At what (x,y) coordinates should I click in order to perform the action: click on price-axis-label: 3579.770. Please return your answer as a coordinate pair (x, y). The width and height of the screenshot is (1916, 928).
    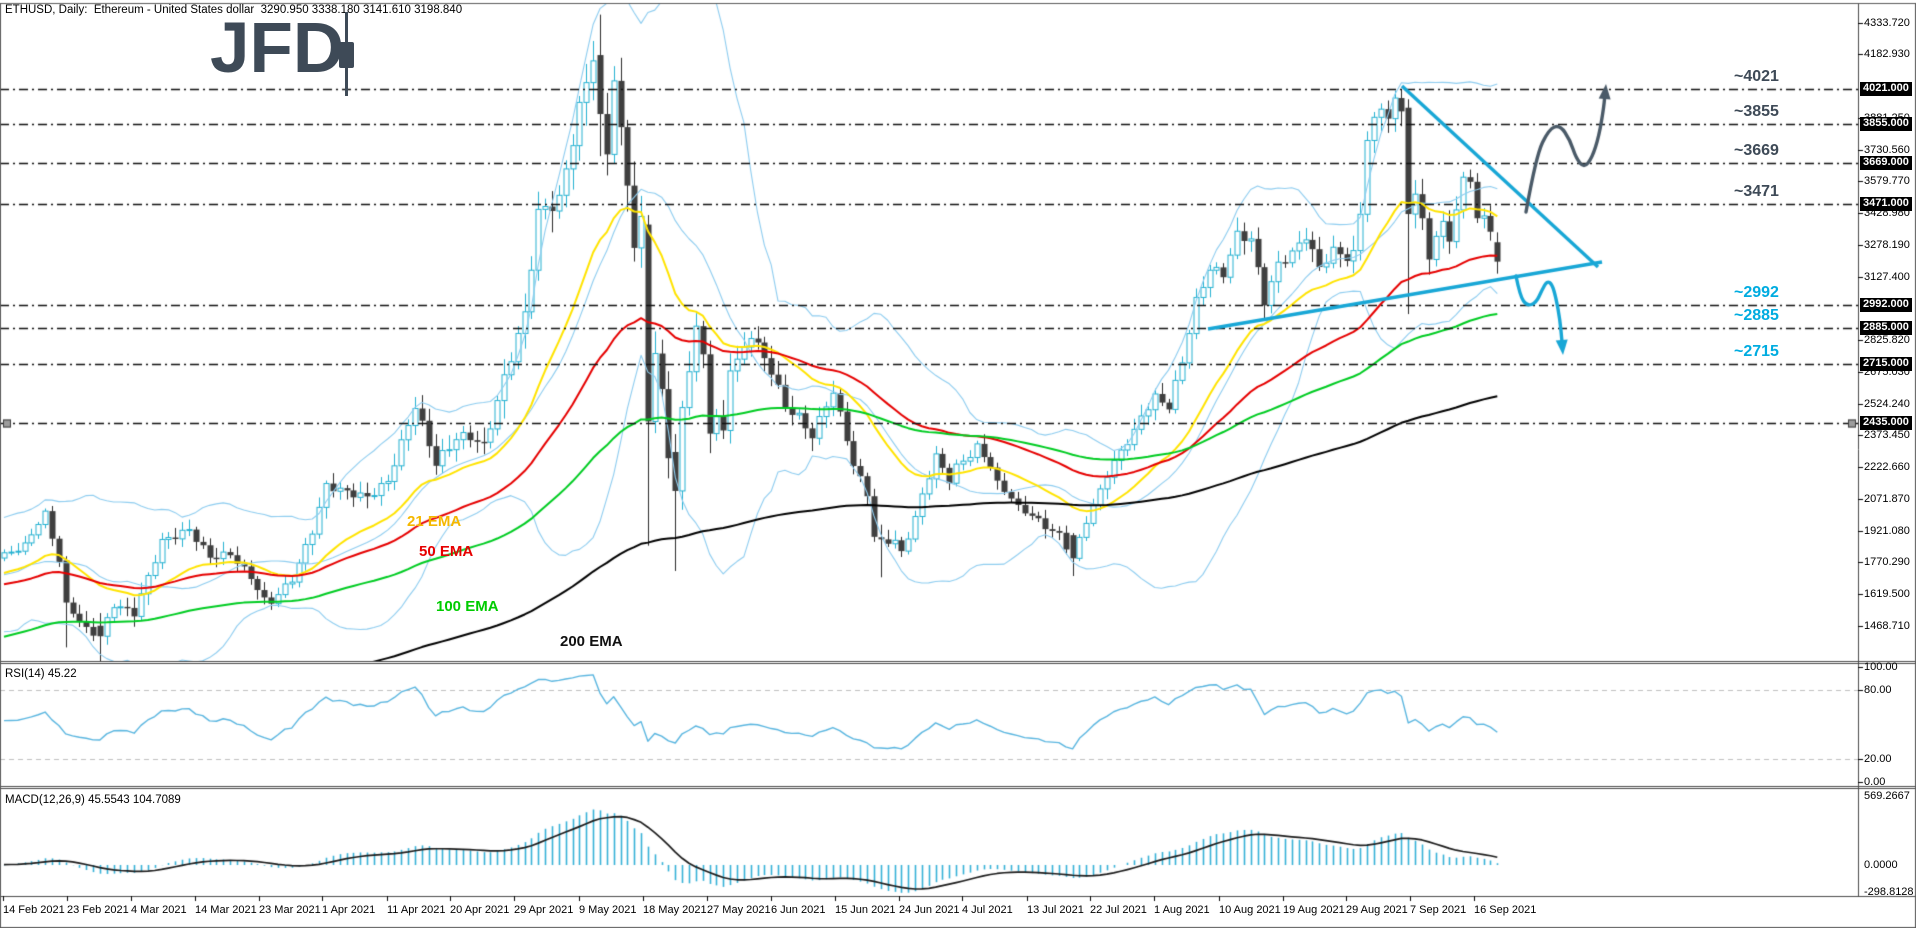
    Looking at the image, I should click on (1887, 181).